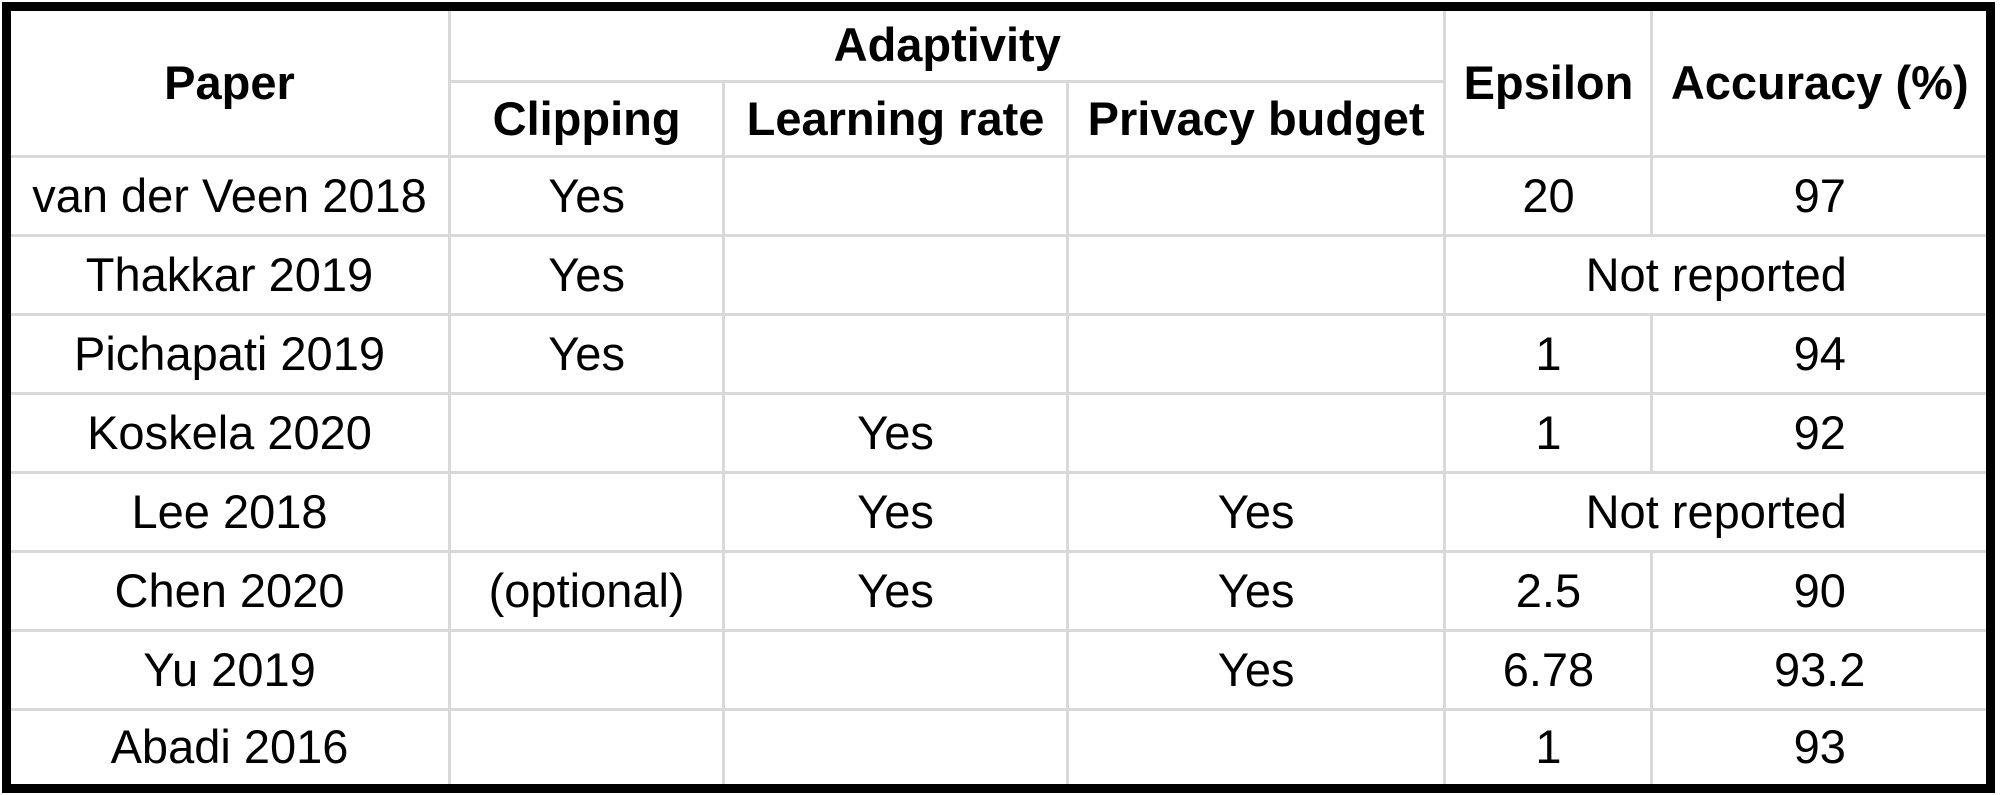 Image resolution: width=2000 pixels, height=795 pixels. What do you see at coordinates (1821, 195) in the screenshot?
I see `cell-accuracy: 97` at bounding box center [1821, 195].